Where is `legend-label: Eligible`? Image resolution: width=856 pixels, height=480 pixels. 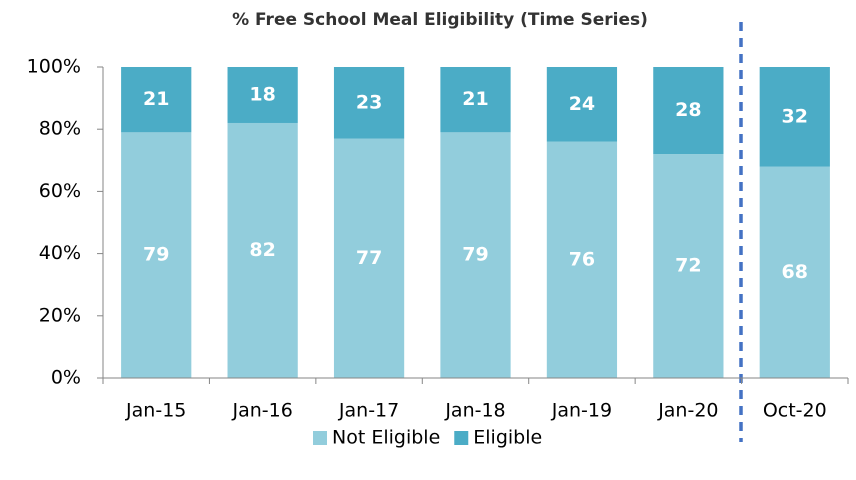
legend-label: Eligible is located at coordinates (507, 438).